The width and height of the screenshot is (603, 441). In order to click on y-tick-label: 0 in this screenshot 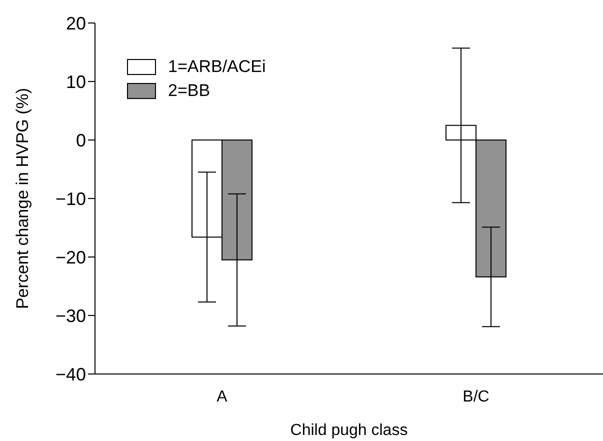, I will do `click(81, 140)`.